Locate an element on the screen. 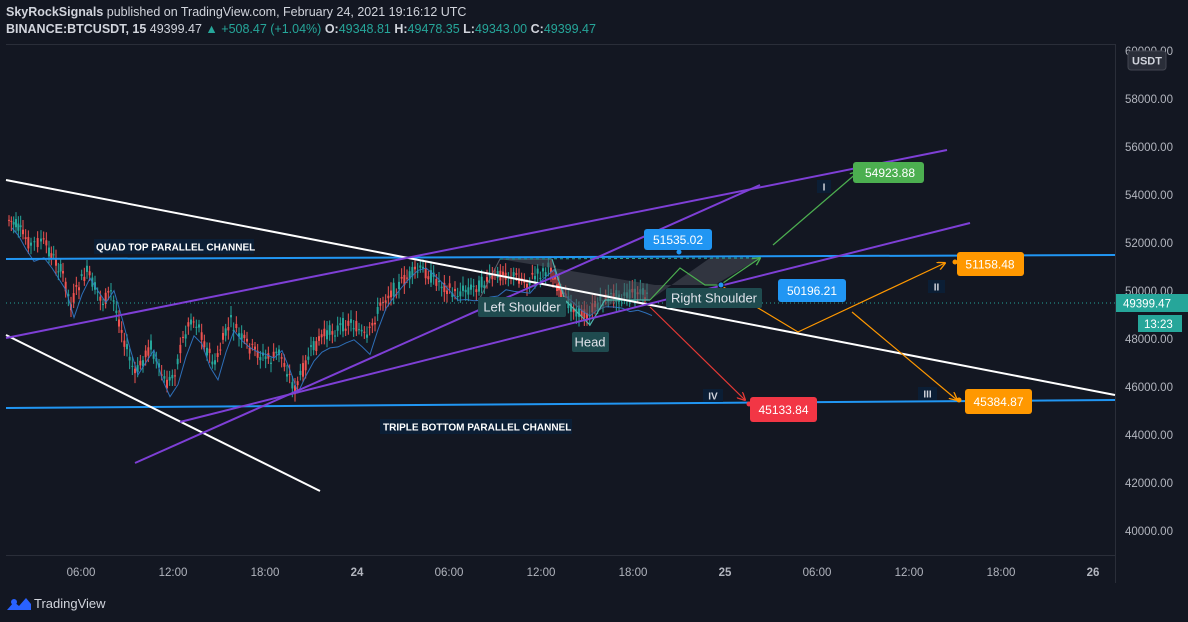  triple-bottom-label: TRIPLE BOTTOM PARALLEL CHANNEL is located at coordinates (477, 428).